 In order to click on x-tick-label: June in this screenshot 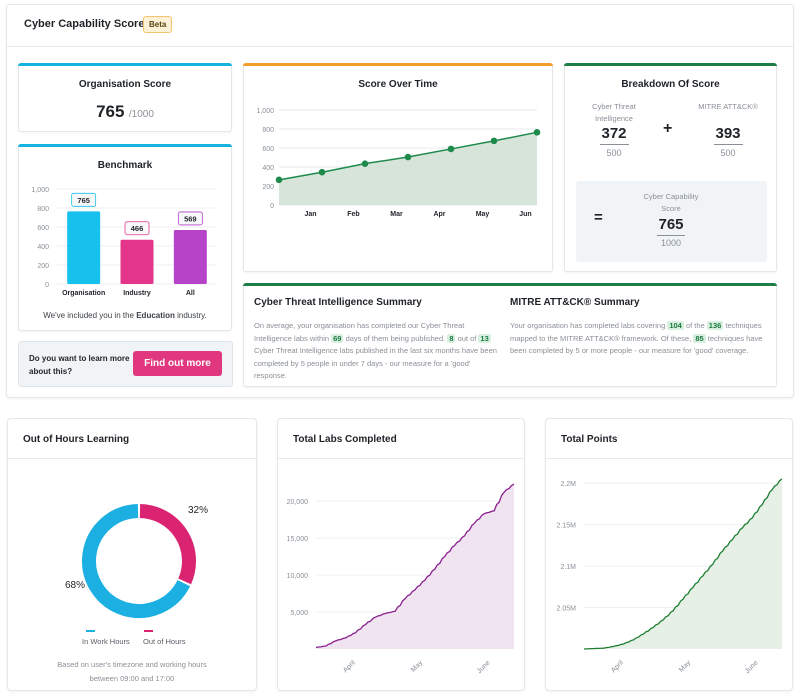, I will do `click(752, 667)`.